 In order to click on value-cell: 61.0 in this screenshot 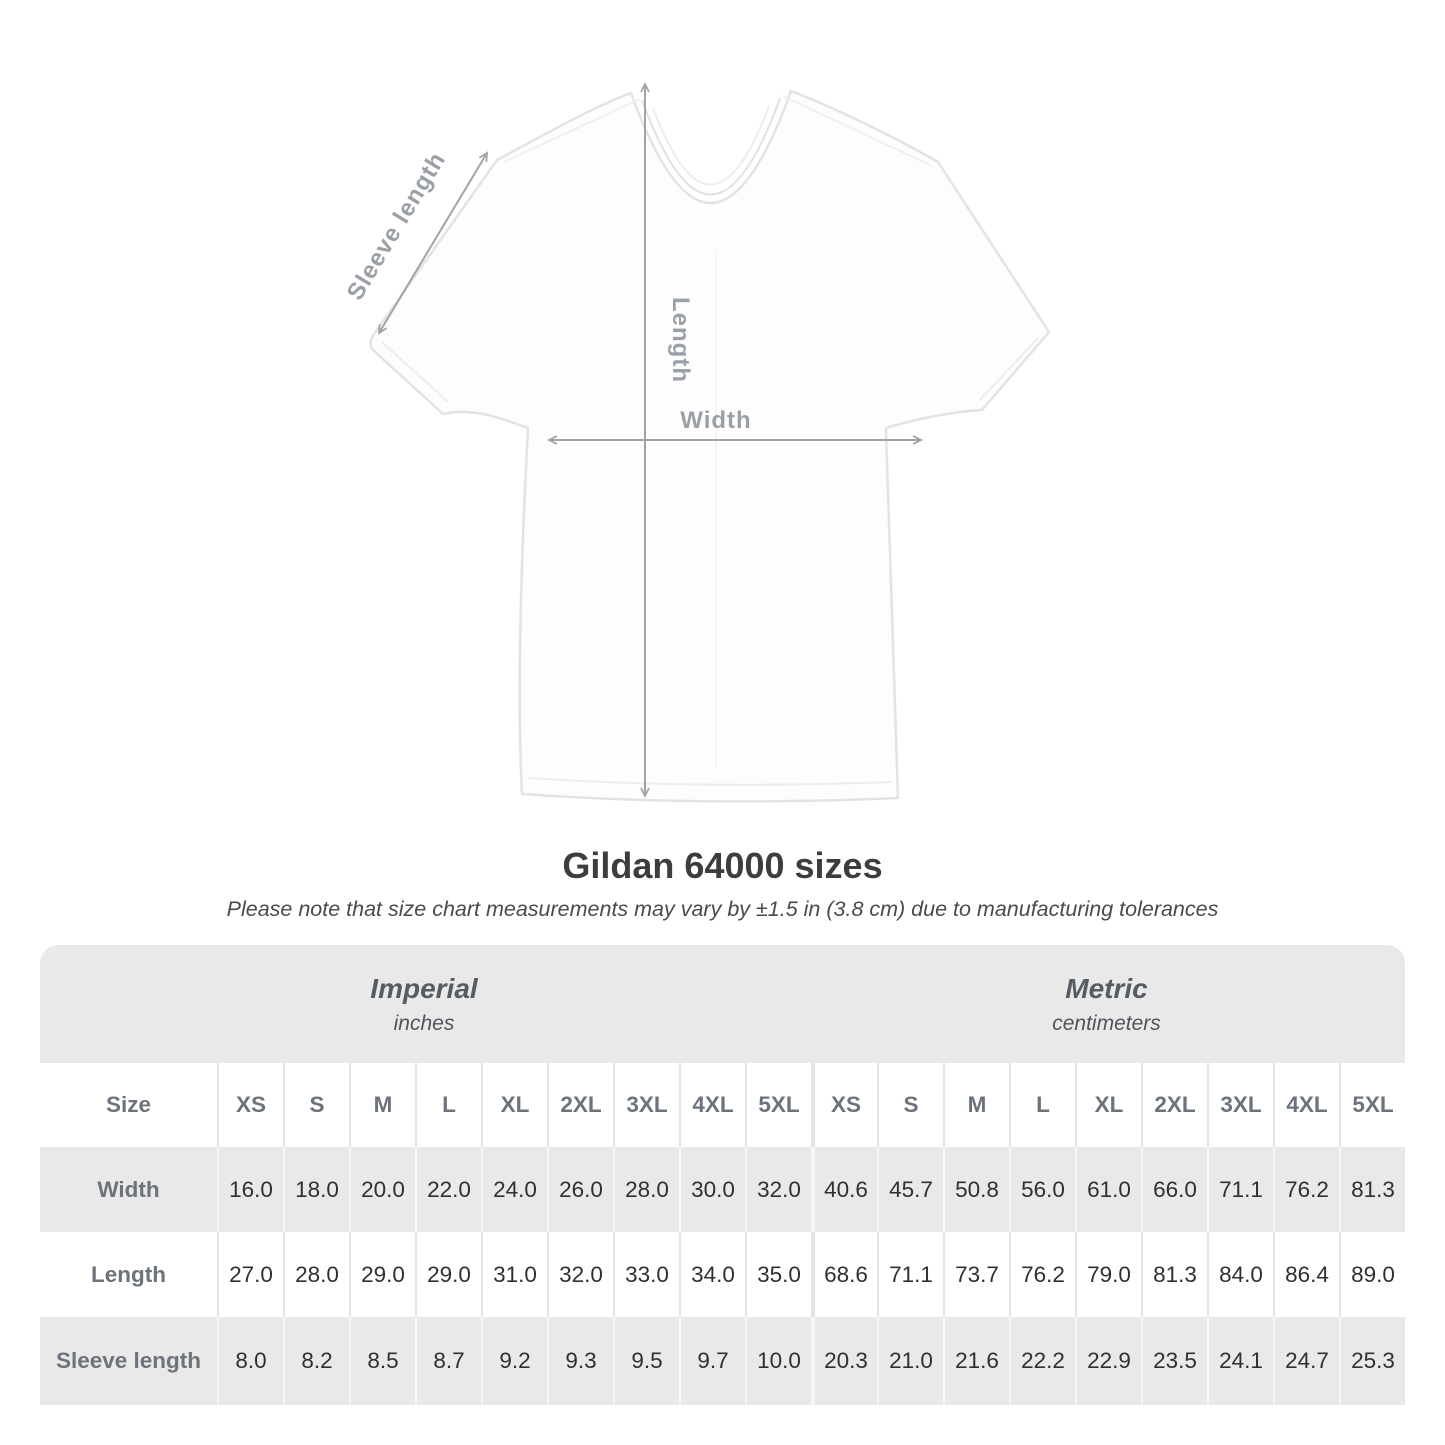, I will do `click(1108, 1189)`.